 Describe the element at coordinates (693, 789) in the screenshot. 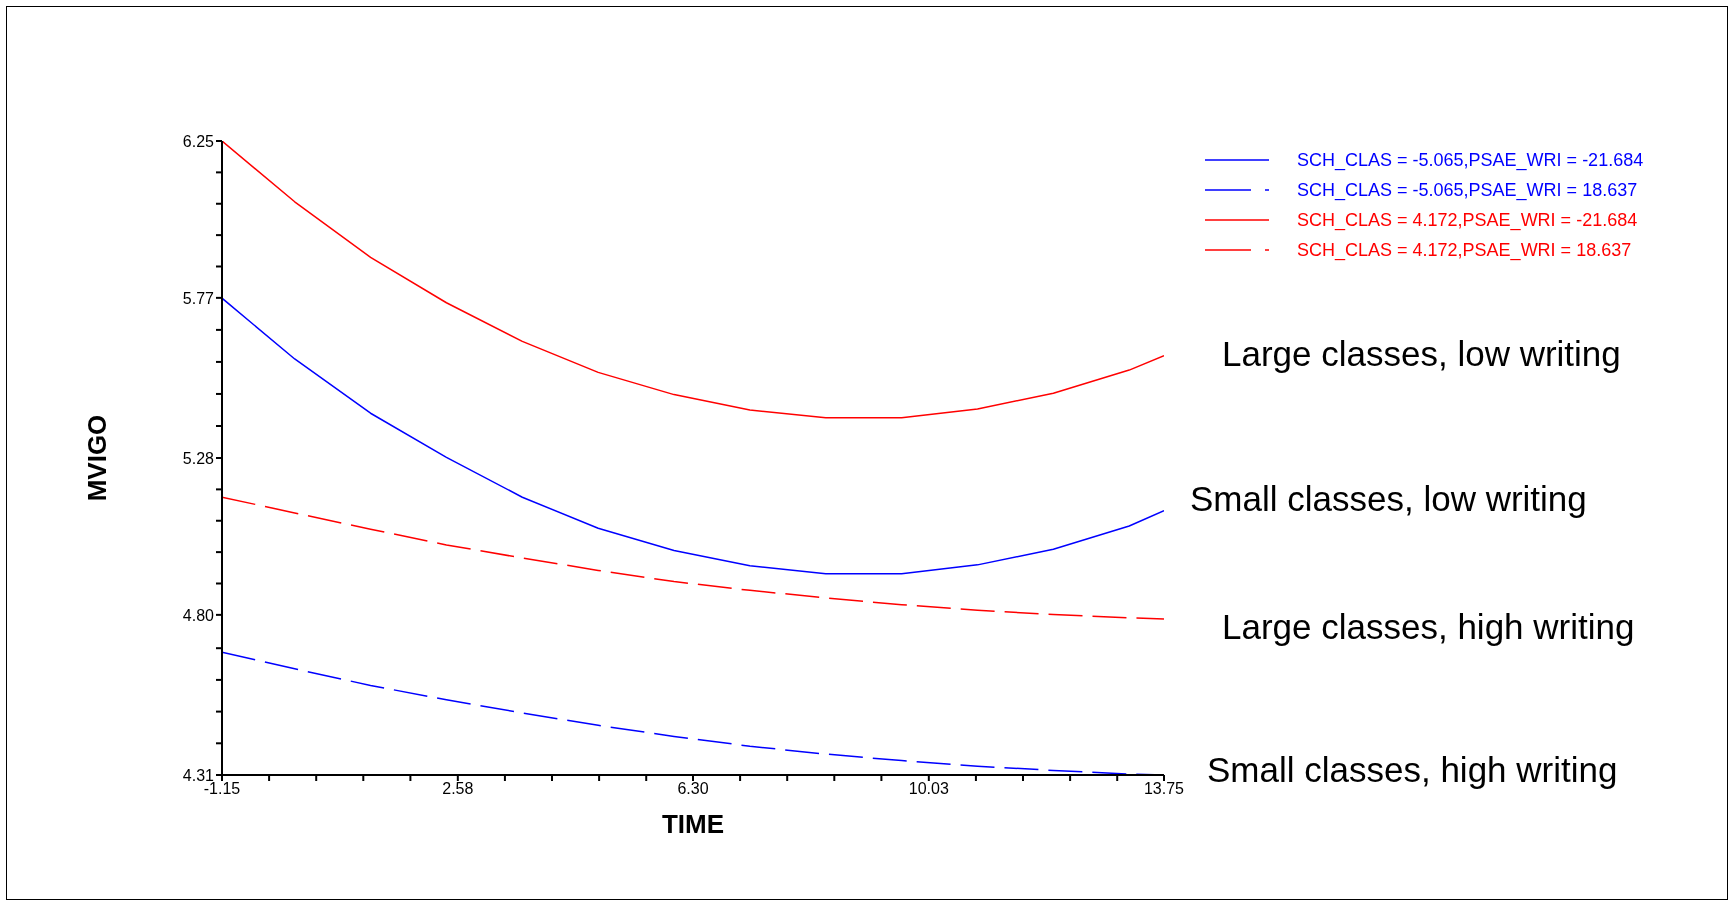

I see `x-tick-label: 6.30` at that location.